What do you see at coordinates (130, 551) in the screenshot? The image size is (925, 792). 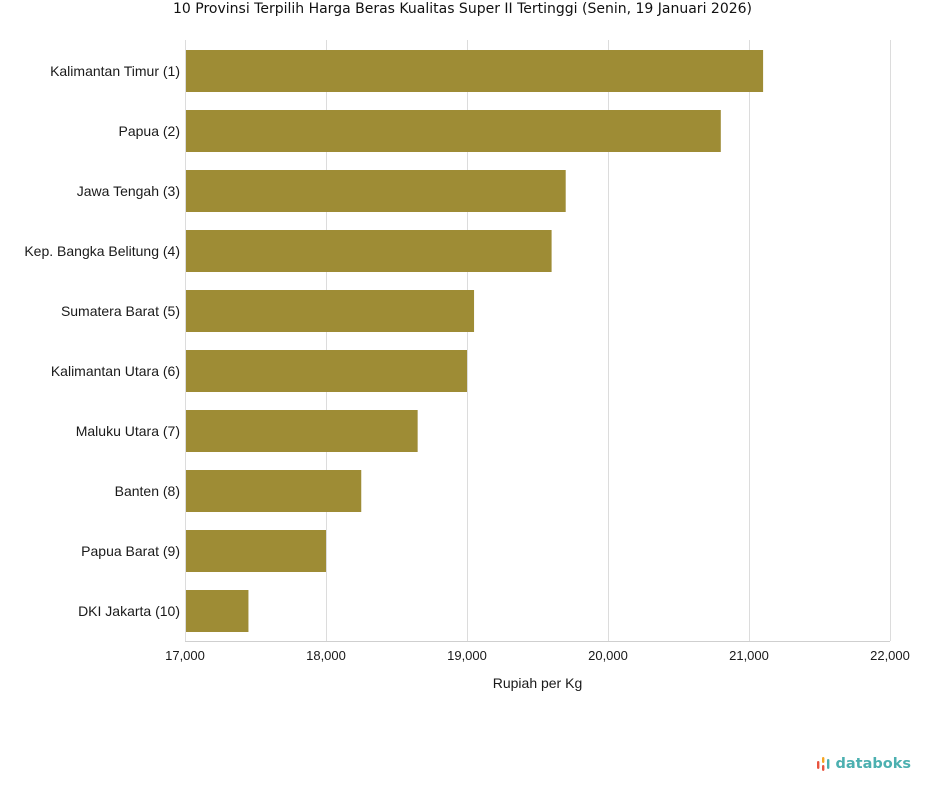 I see `category-label: Papua Barat (9)` at bounding box center [130, 551].